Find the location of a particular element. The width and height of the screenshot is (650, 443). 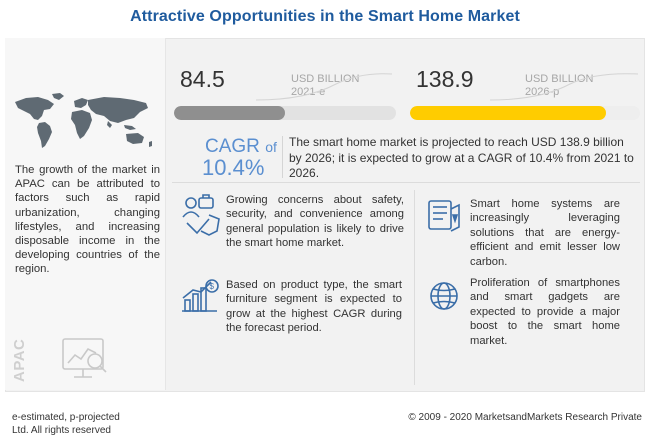

market-2021-bar is located at coordinates (285, 113).